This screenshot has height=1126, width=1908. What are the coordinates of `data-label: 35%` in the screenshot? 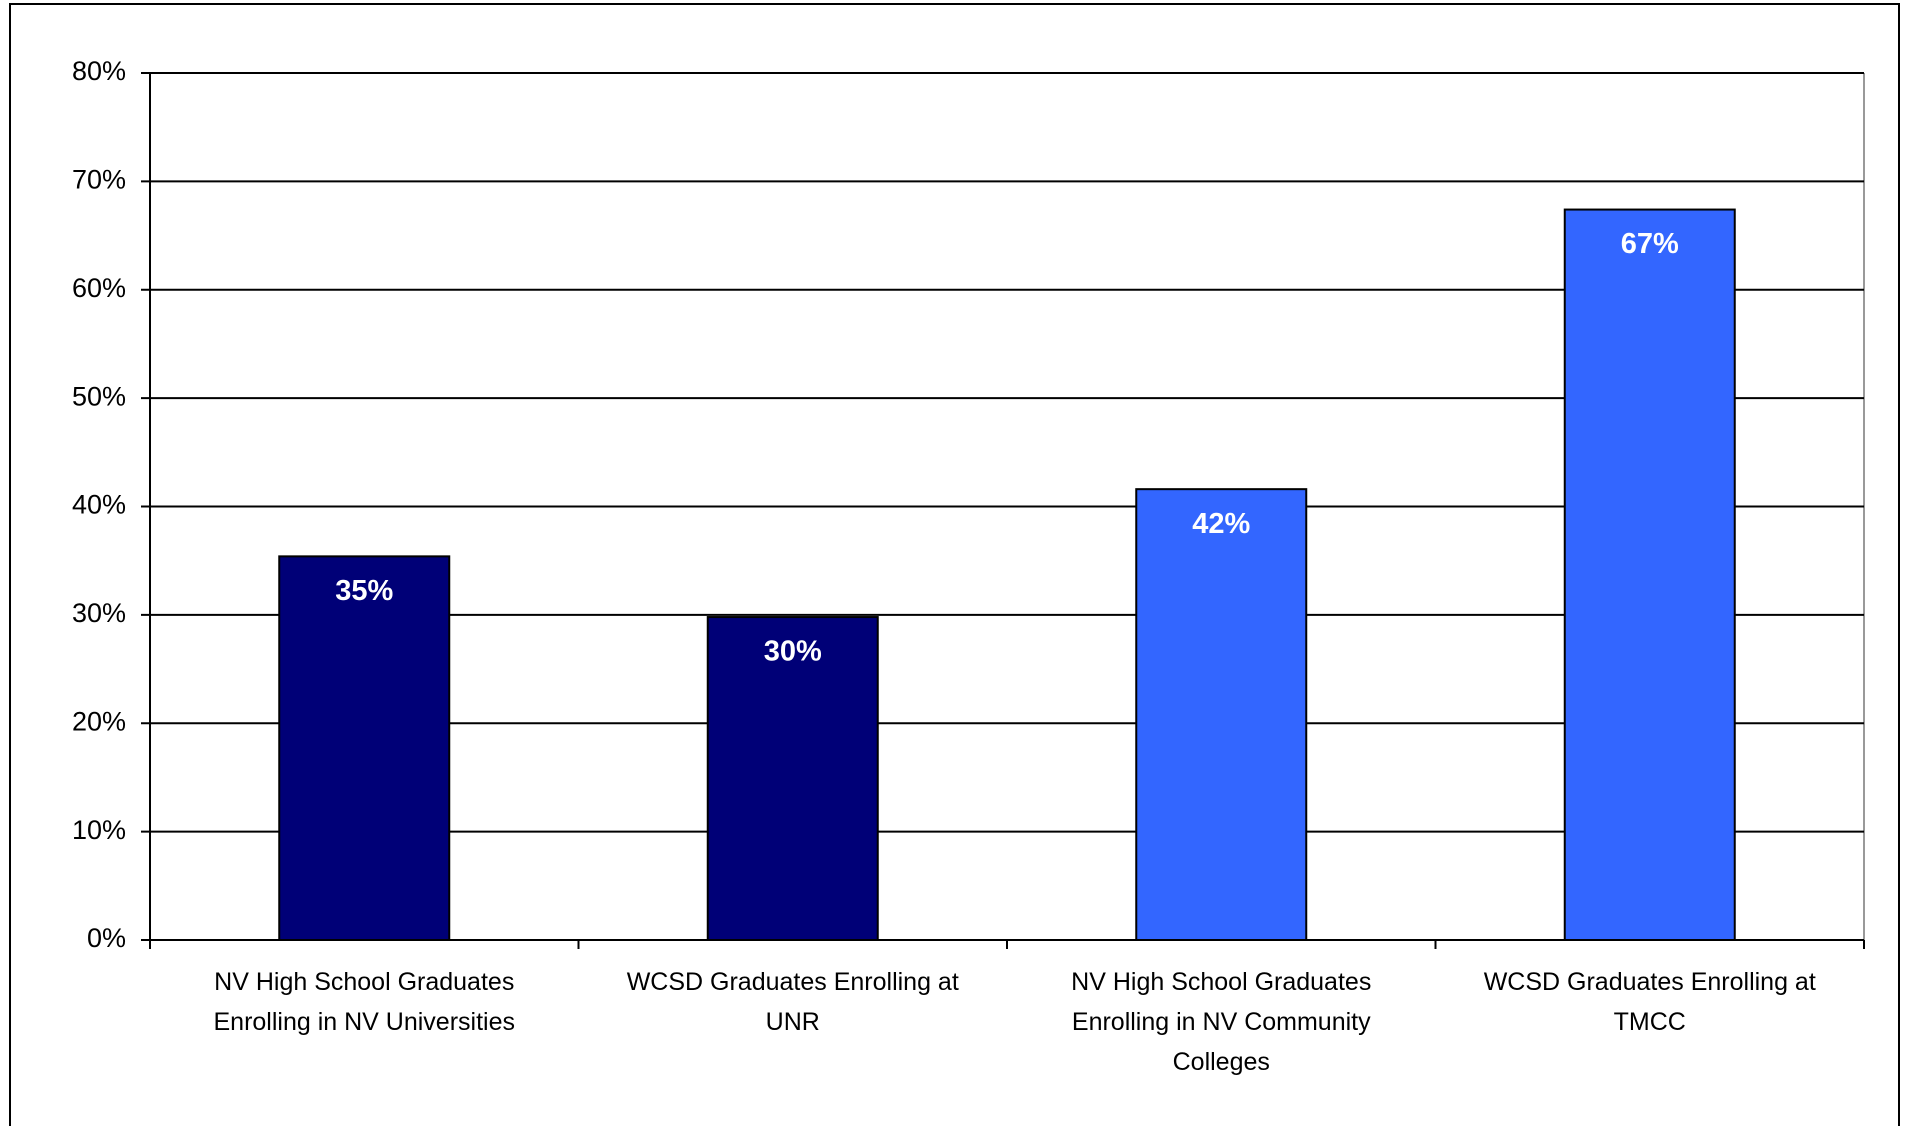 It's located at (364, 591).